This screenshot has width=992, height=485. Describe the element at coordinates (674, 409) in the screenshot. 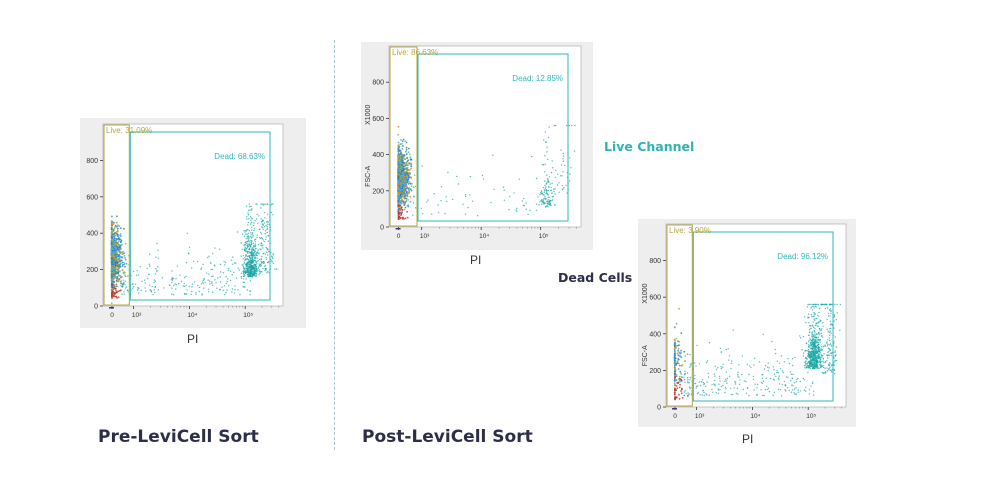

I see `axis-zero-marker` at that location.